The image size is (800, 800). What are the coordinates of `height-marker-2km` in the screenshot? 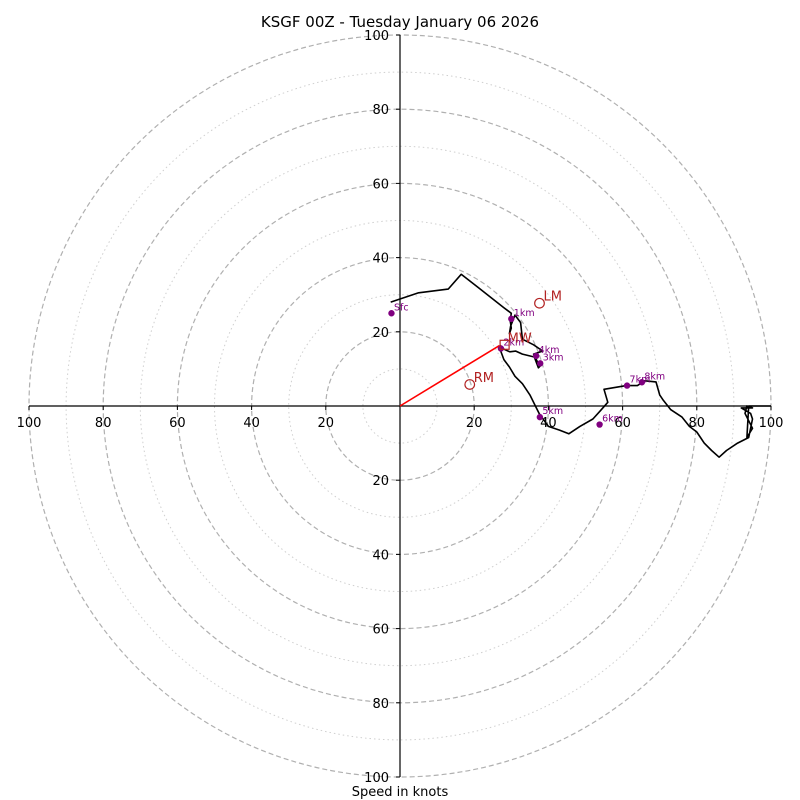 It's located at (501, 348).